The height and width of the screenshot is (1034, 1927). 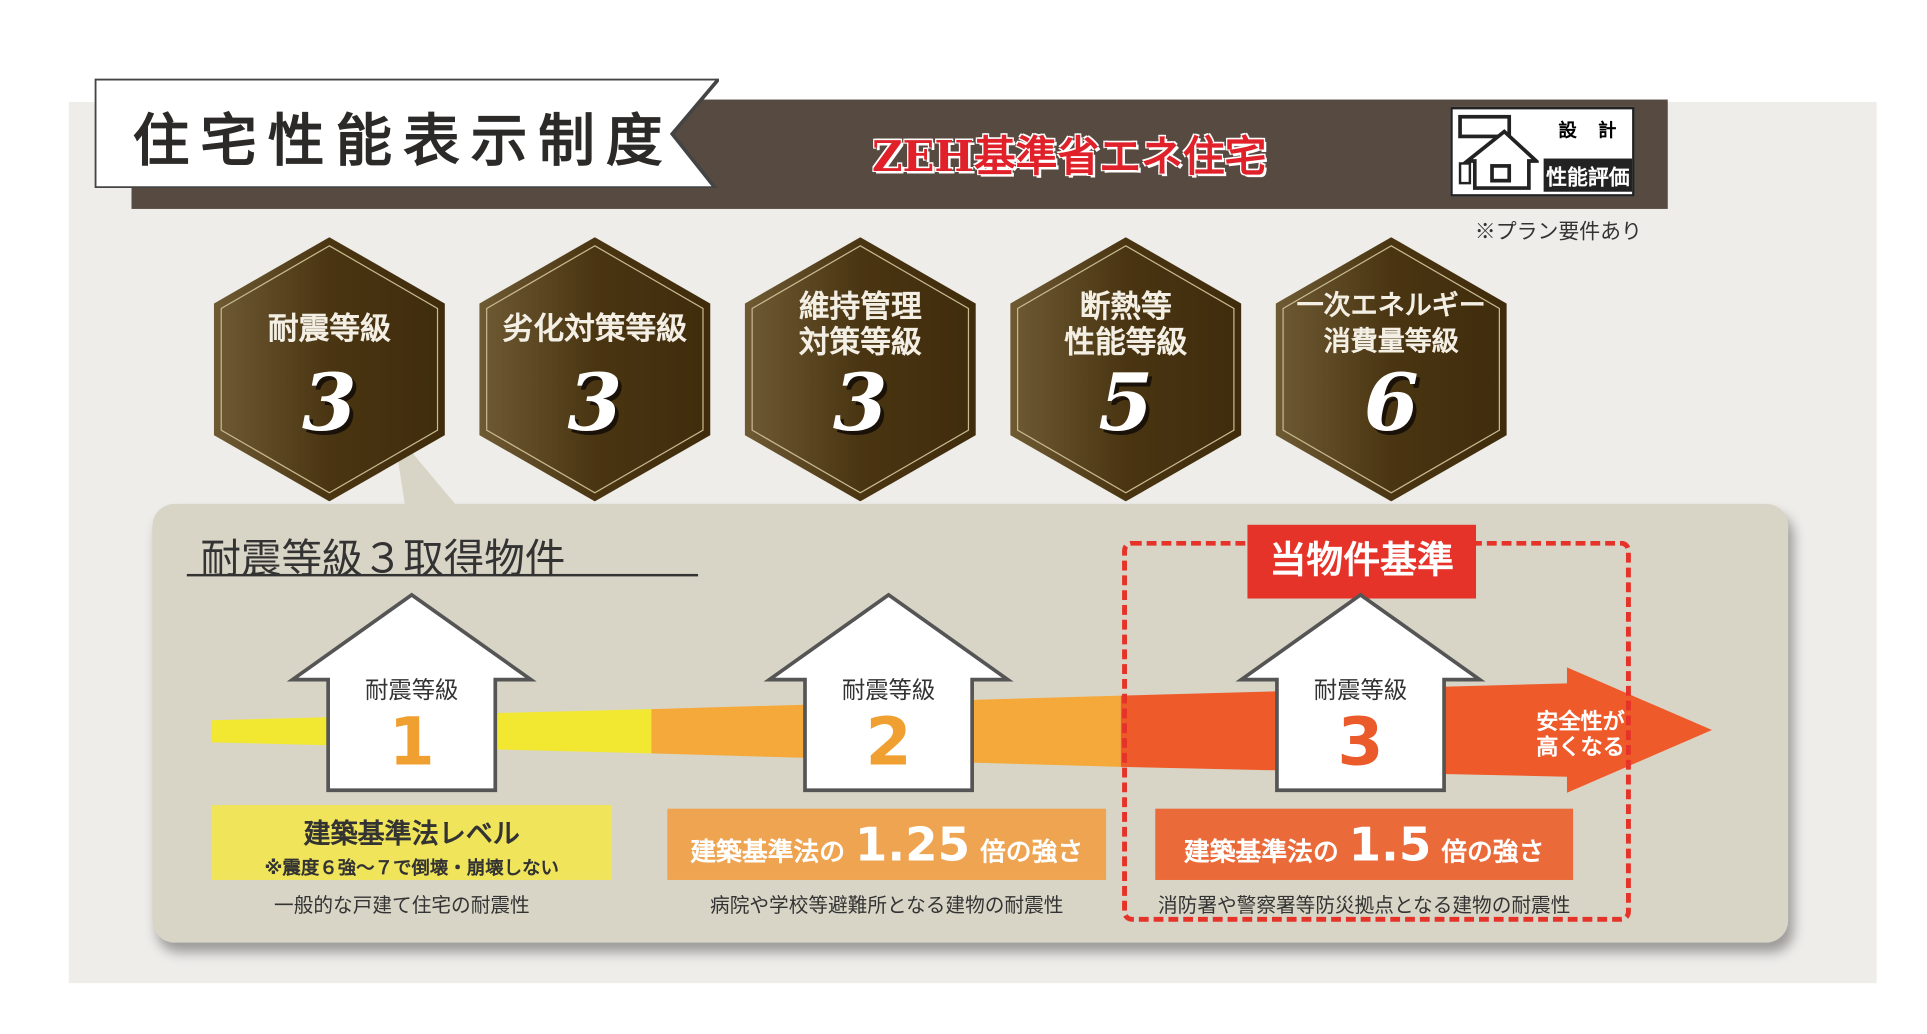 I want to click on plan-note: ※プラン要件あり, so click(x=1558, y=232).